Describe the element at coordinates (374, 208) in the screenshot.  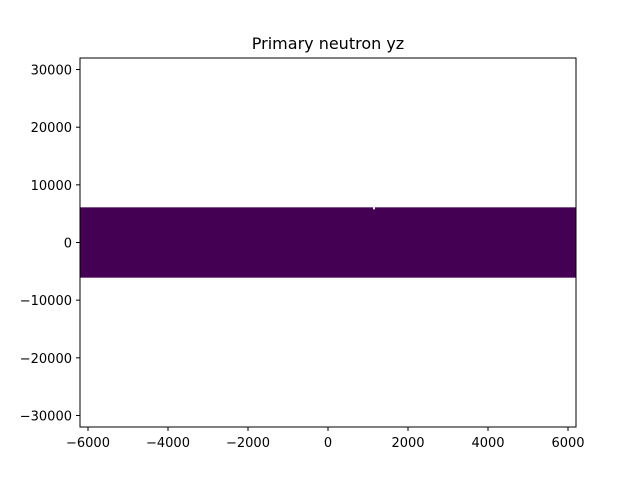
I see `heatmap-empty-cell` at that location.